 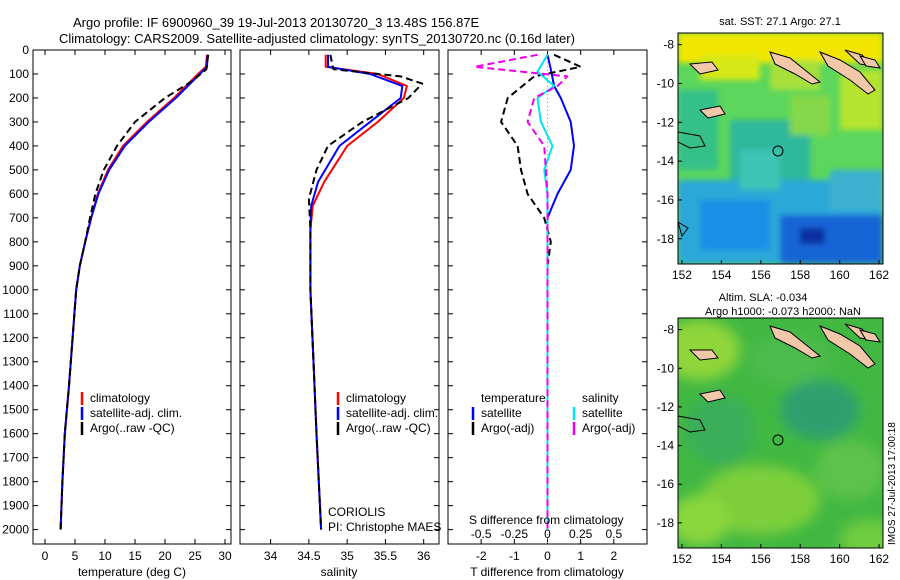 I want to click on x-tick-label: 30, so click(x=225, y=556).